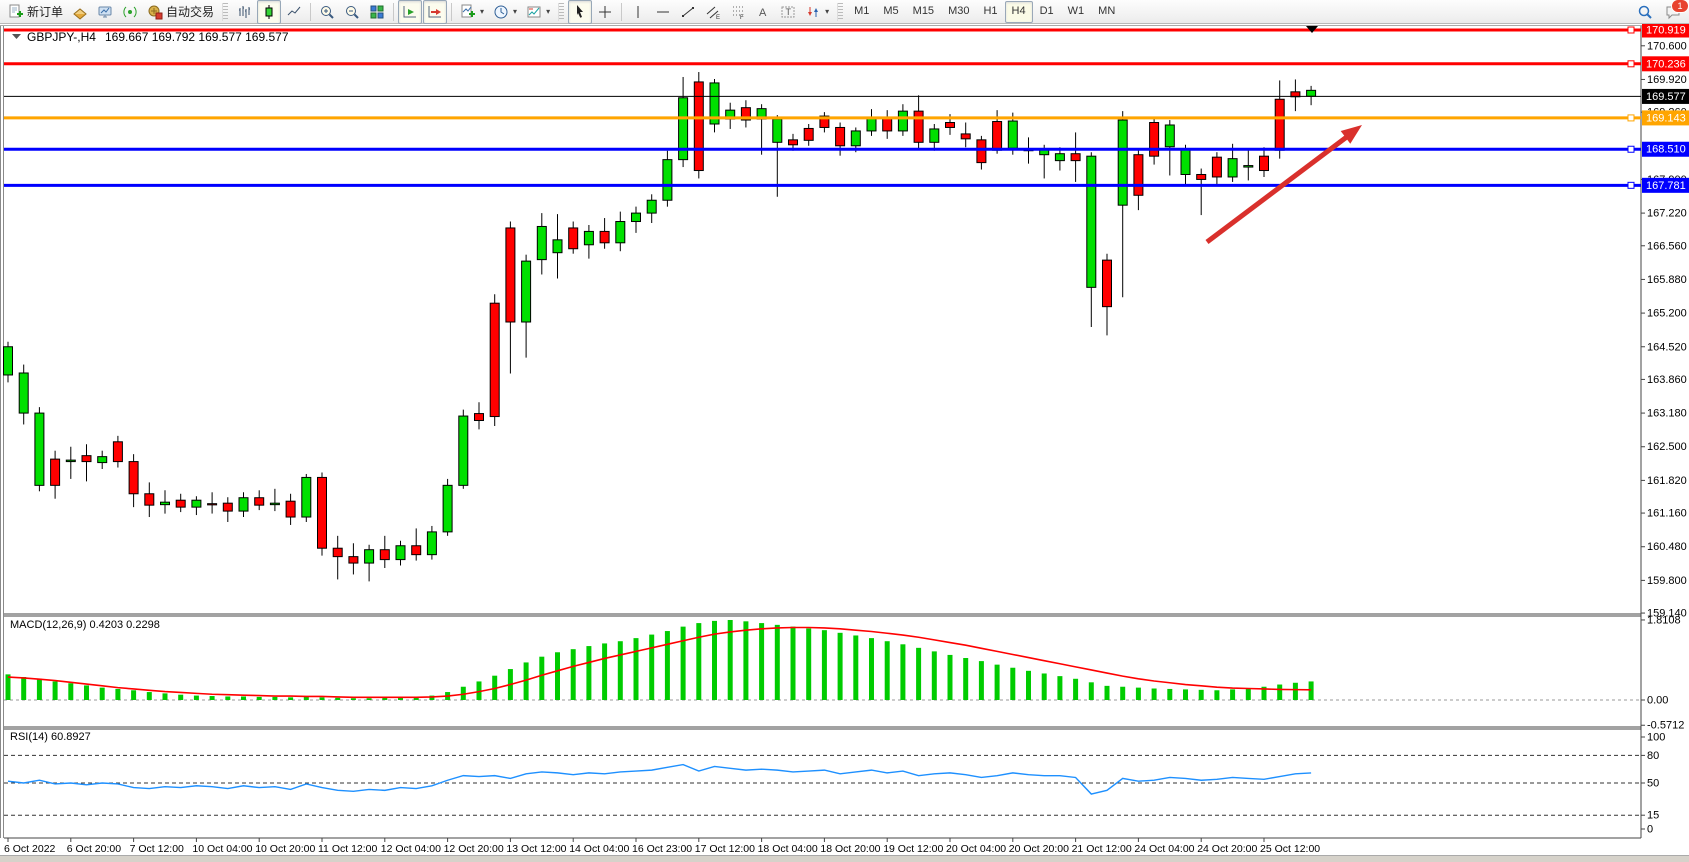  What do you see at coordinates (1667, 280) in the screenshot?
I see `price-tick-label: 165.880` at bounding box center [1667, 280].